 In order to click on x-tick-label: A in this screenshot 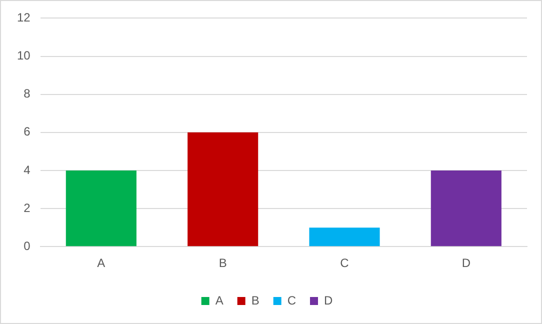, I will do `click(101, 263)`.